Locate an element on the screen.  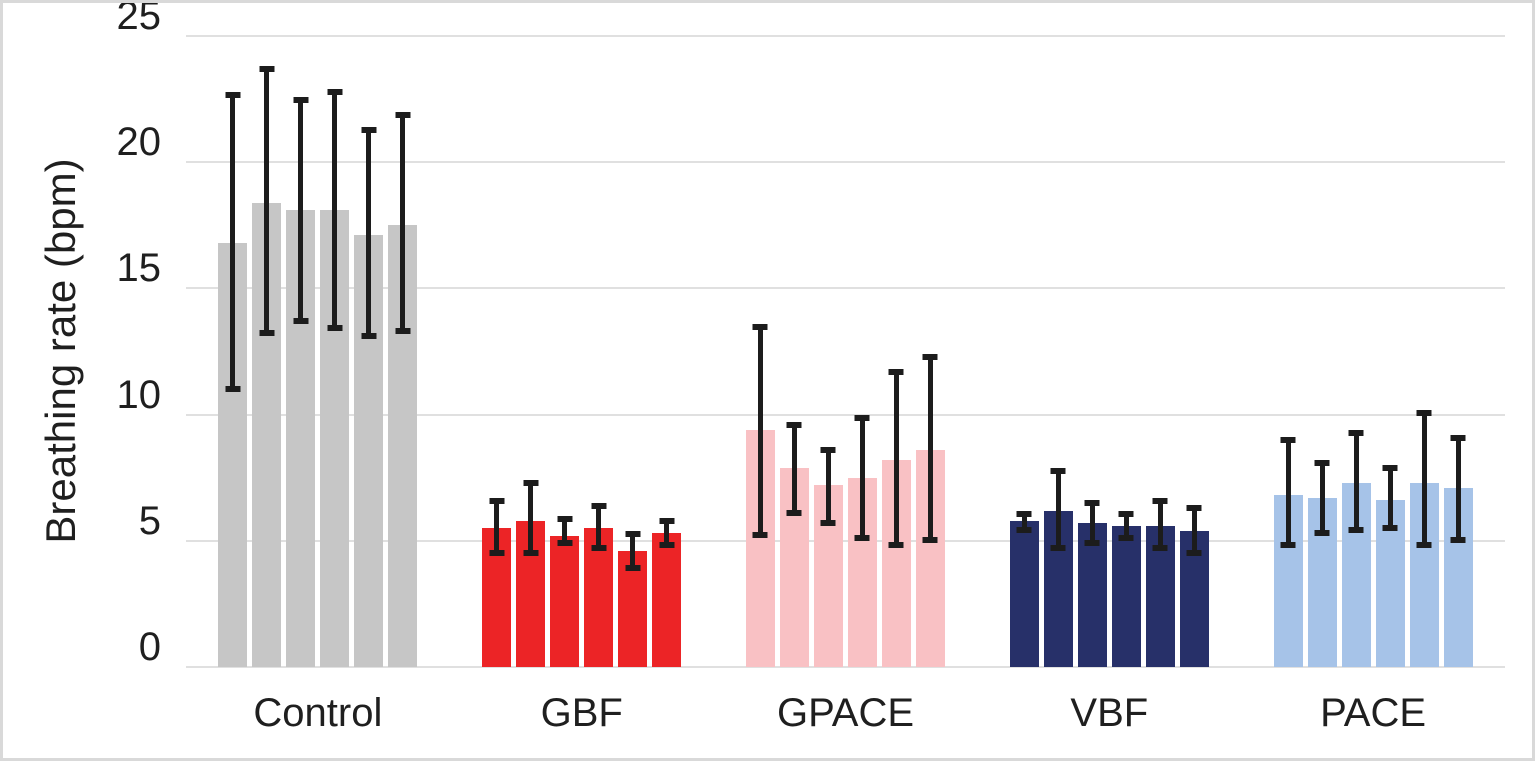
bar-group-gpace is located at coordinates (846, 351).